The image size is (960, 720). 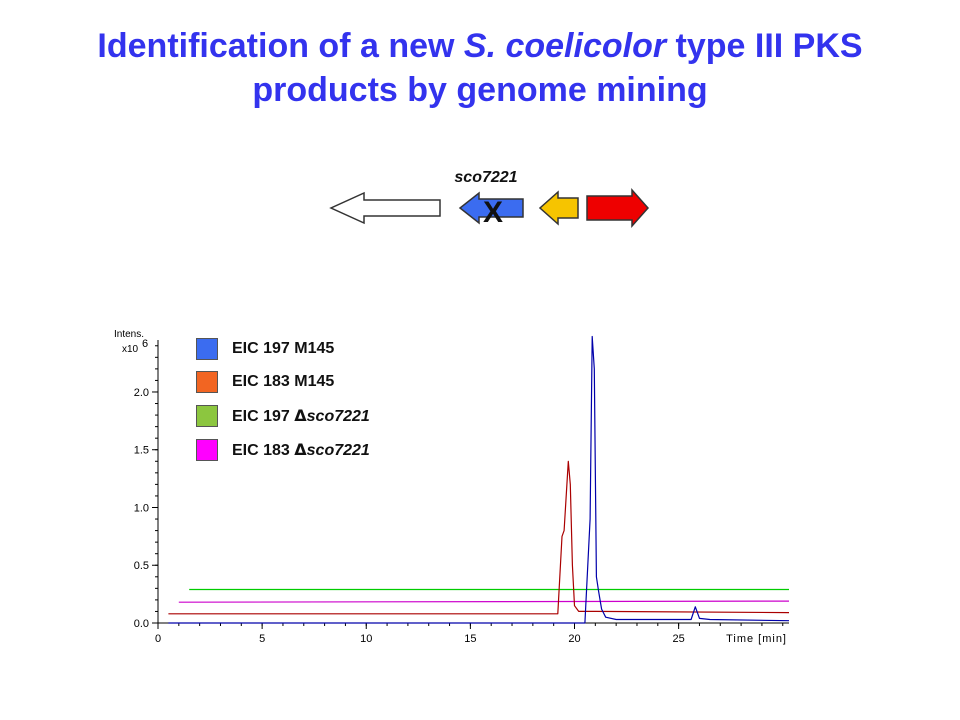 I want to click on legend-label: EIC 183 M145, so click(x=283, y=381).